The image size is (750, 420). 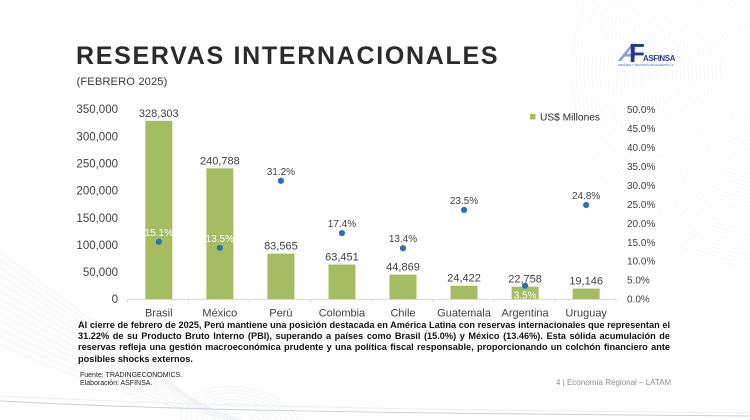 What do you see at coordinates (641, 205) in the screenshot?
I see `svg-text: 25.0%` at bounding box center [641, 205].